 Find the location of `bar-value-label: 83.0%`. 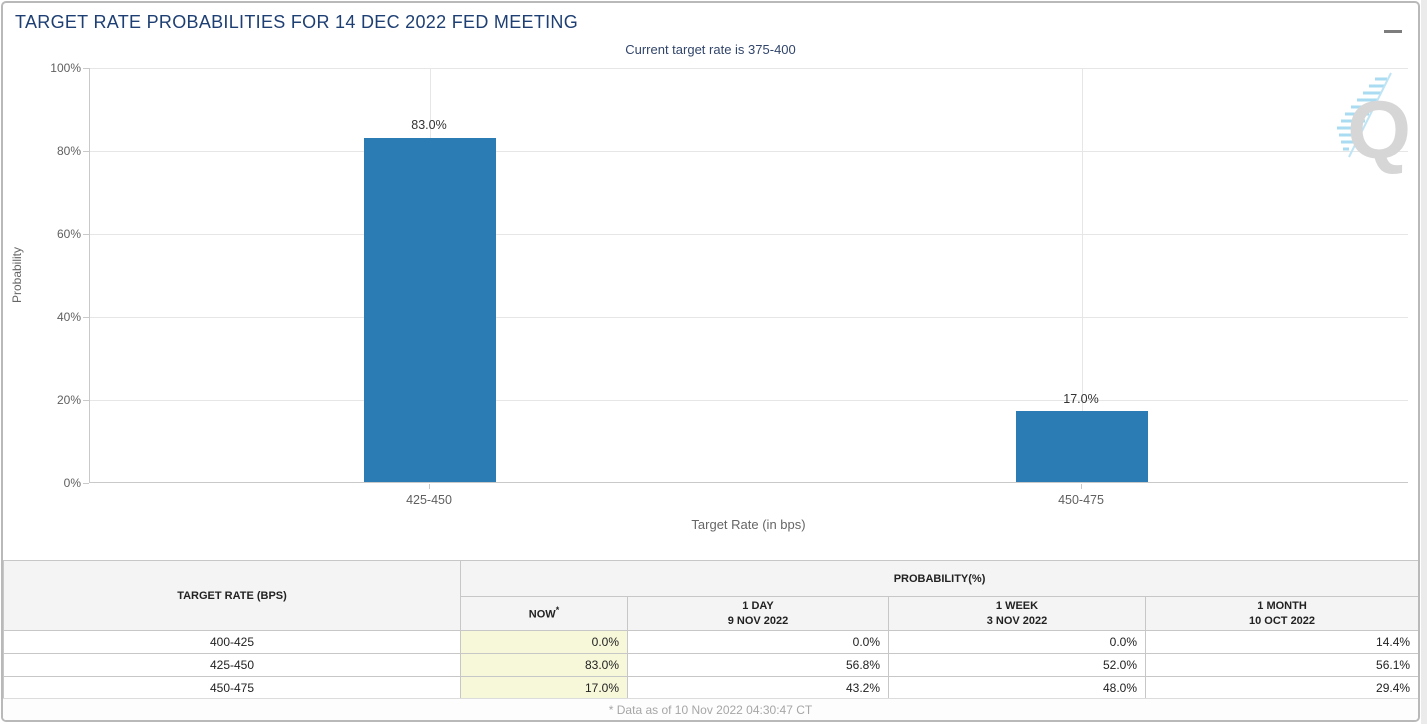

bar-value-label: 83.0% is located at coordinates (429, 125).